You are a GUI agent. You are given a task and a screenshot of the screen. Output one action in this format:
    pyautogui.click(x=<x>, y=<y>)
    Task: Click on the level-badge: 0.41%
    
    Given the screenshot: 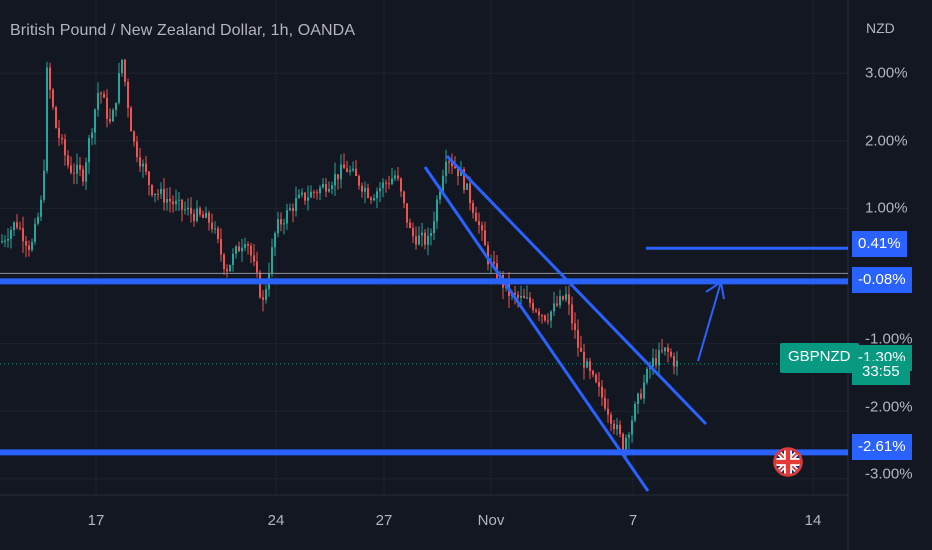 What is the action you would take?
    pyautogui.click(x=879, y=244)
    